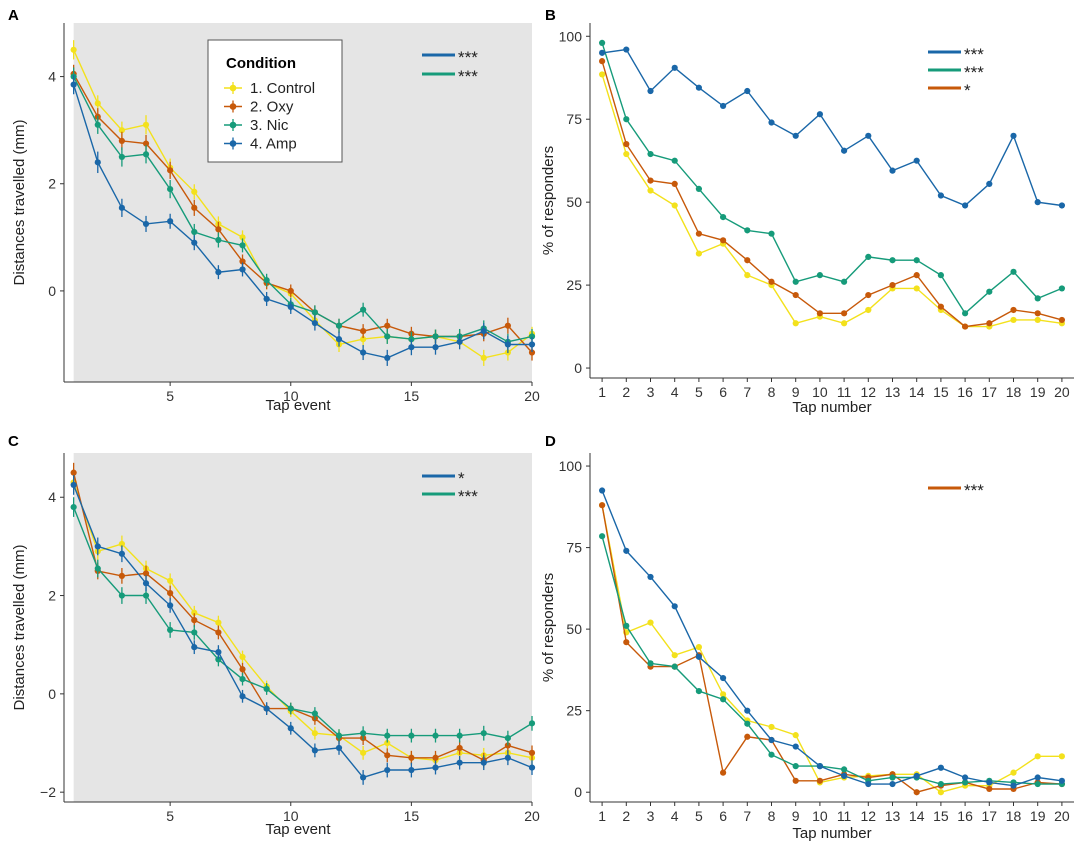 The height and width of the screenshot is (848, 1084). Describe the element at coordinates (796, 816) in the screenshot. I see `x-tick-label: 9` at that location.